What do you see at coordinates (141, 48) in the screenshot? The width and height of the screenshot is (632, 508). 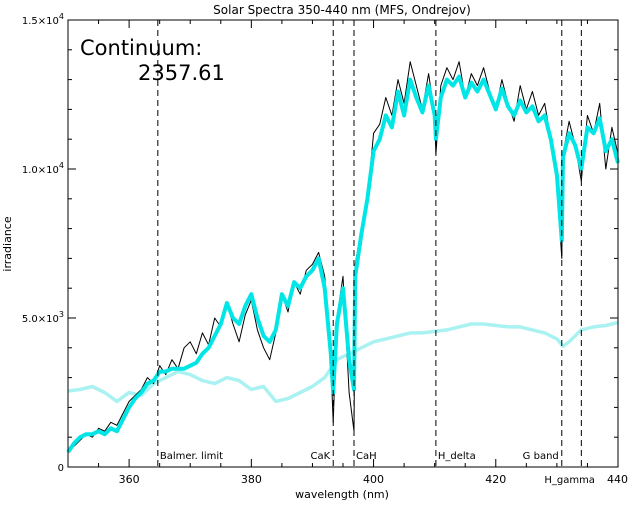 I see `continuum-label: Continuum:` at bounding box center [141, 48].